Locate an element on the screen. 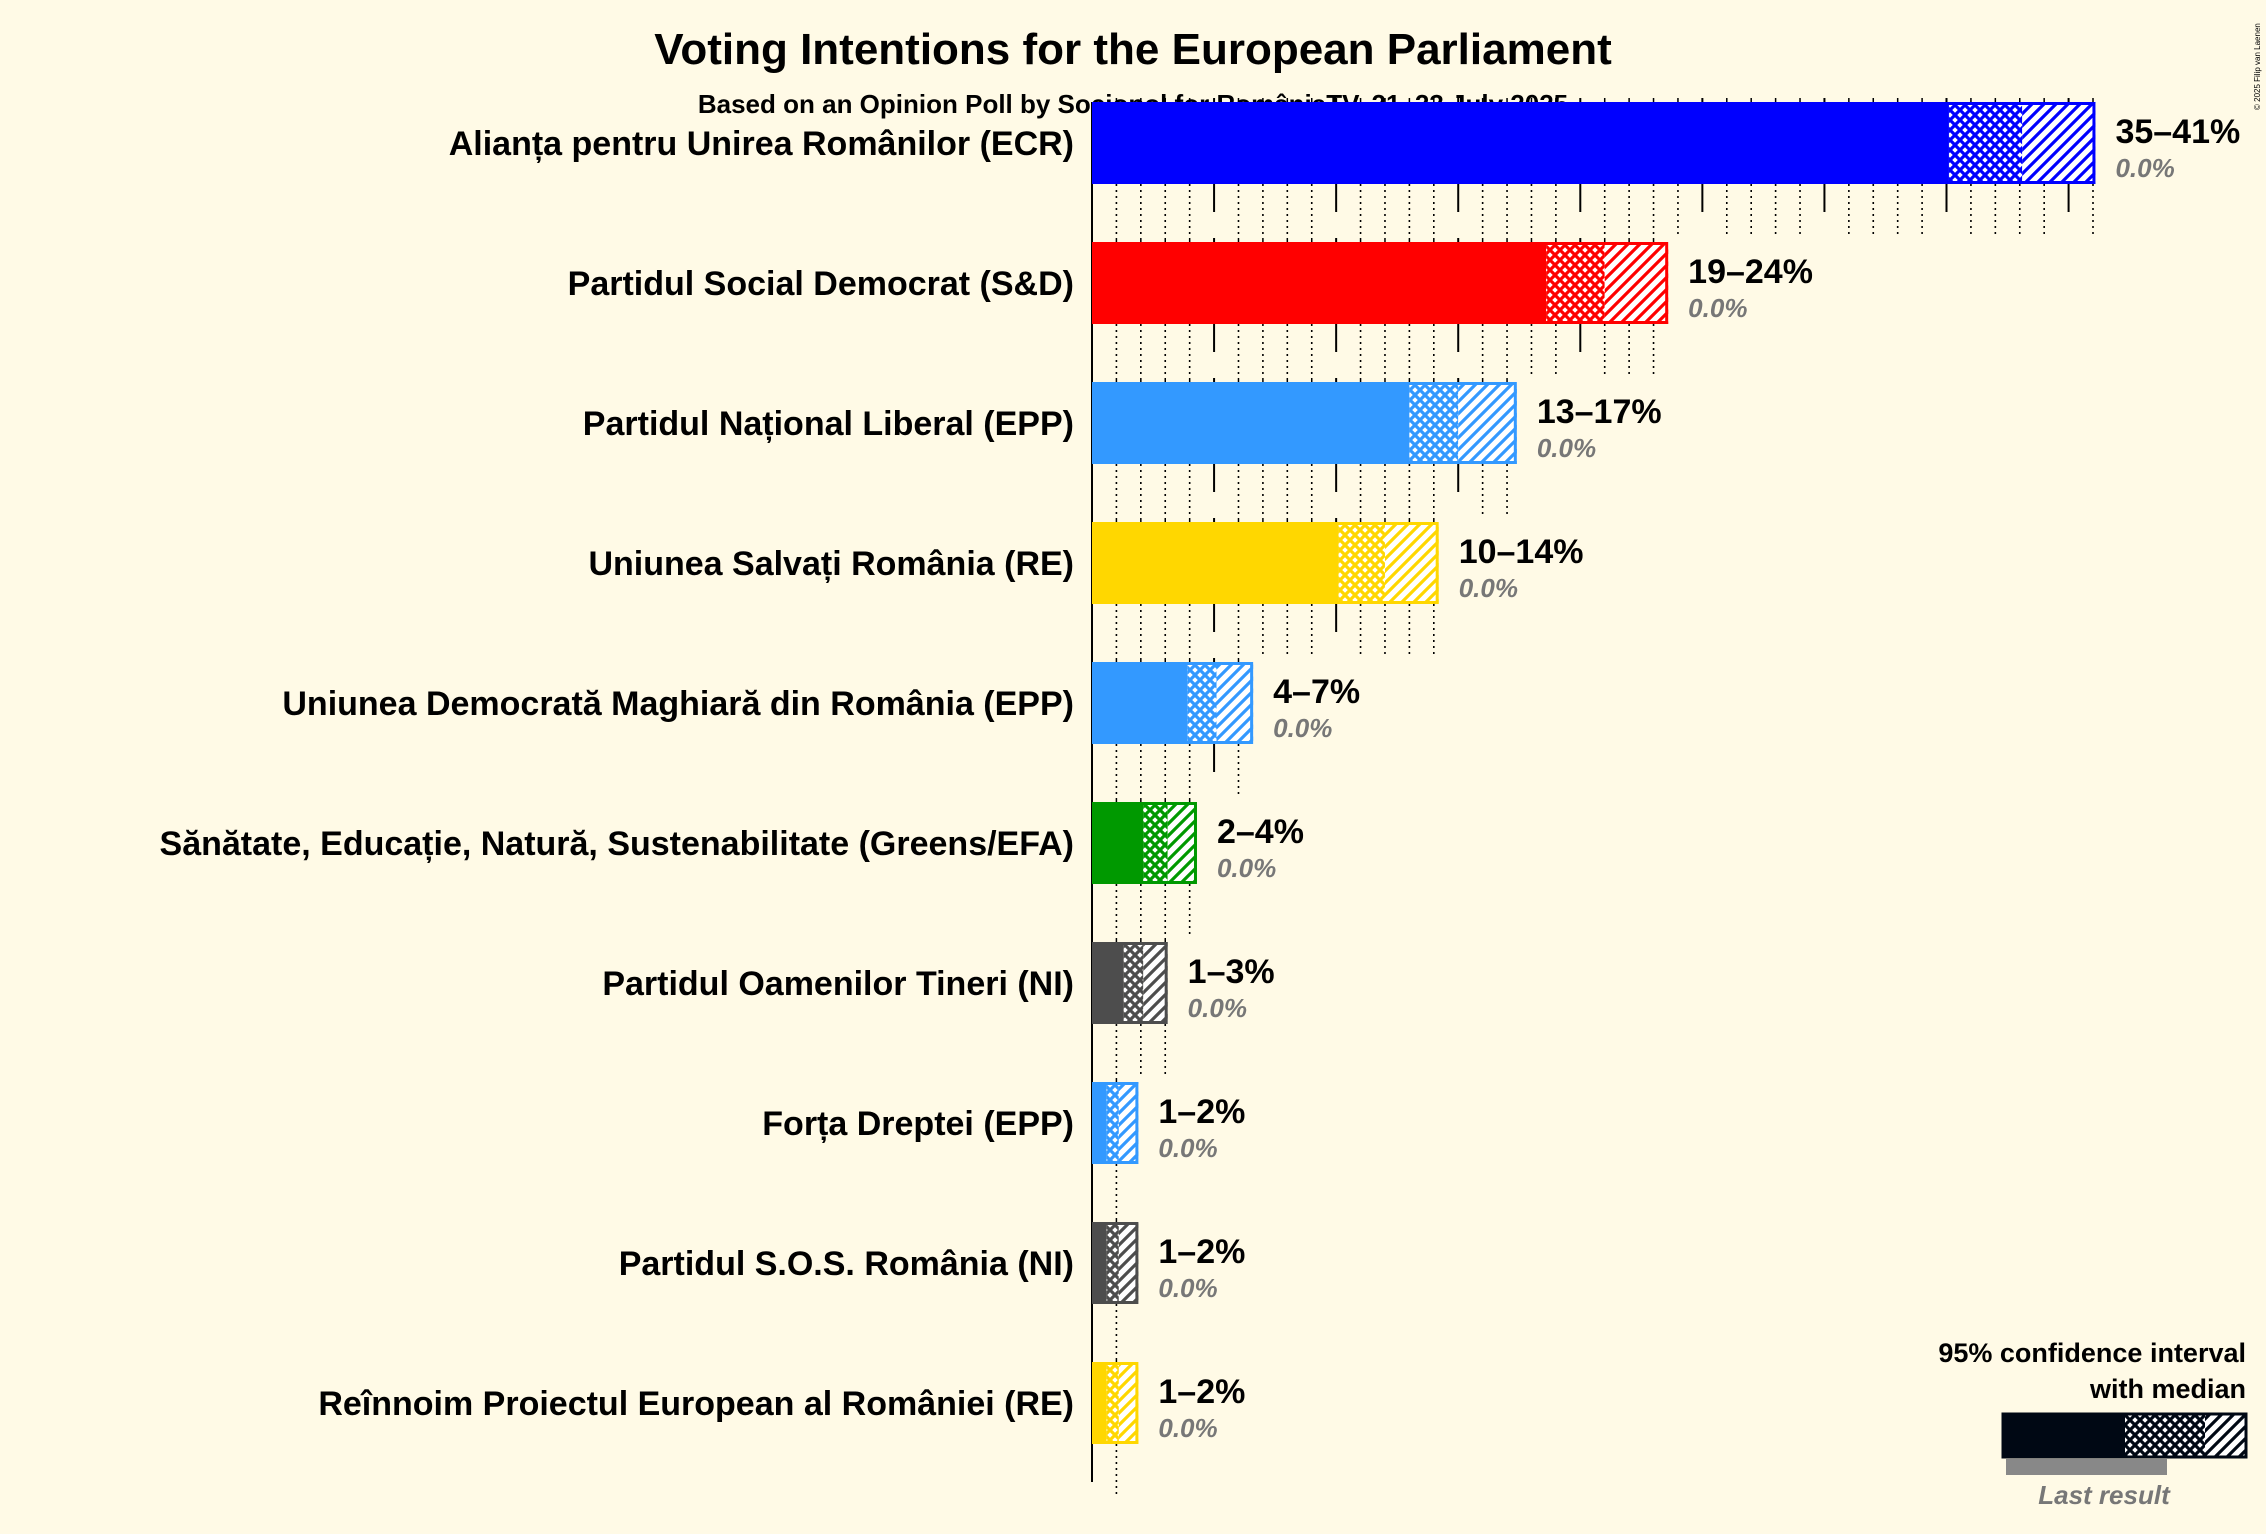 This screenshot has height=1534, width=2266. party-label: Uniunea Salvați România (RE) is located at coordinates (831, 564).